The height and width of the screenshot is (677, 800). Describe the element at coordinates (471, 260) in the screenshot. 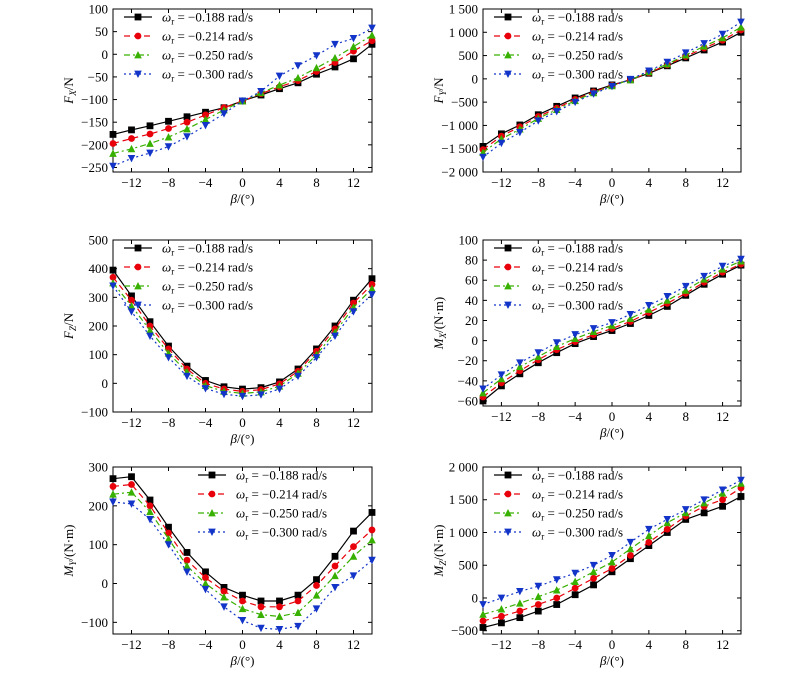

I see `y-tick-label: 80` at that location.